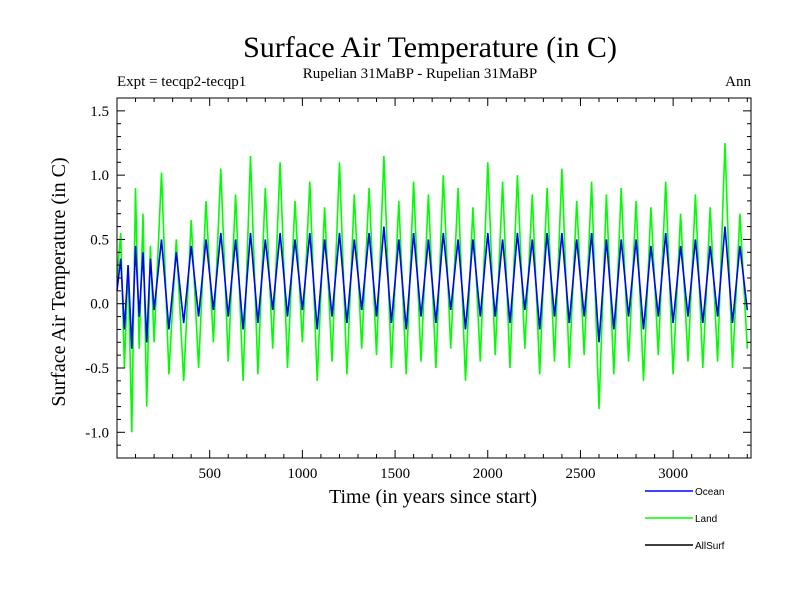  What do you see at coordinates (99, 240) in the screenshot?
I see `y-tick-label: 0.5` at bounding box center [99, 240].